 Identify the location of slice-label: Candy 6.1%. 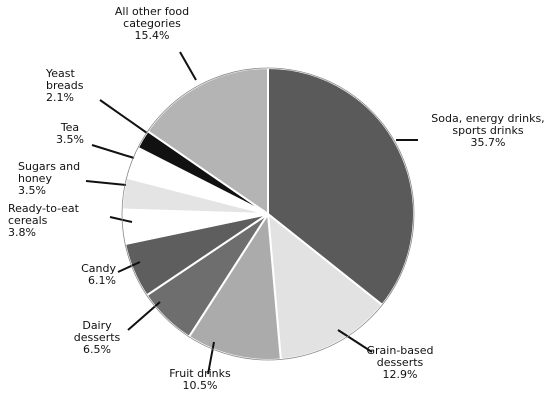
(88, 275).